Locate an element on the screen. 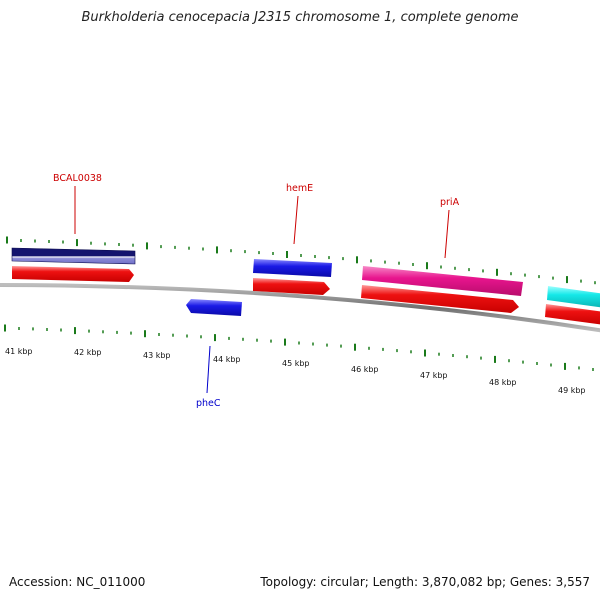 This screenshot has width=600, height=600. kbp-label: 44 kbp is located at coordinates (227, 359).